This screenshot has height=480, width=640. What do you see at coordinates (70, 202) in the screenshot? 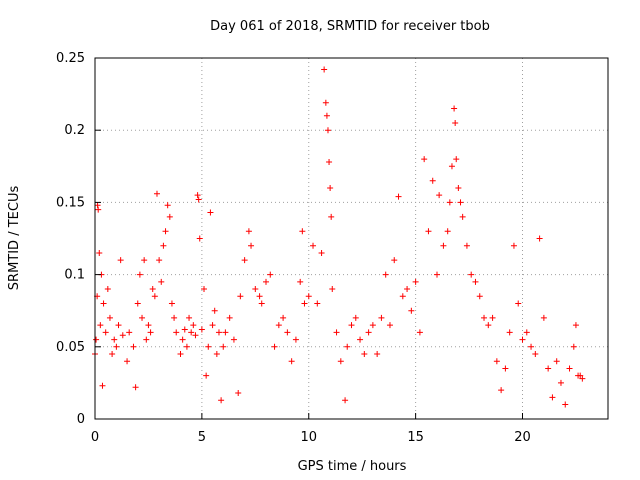
I see `y-tick-label: 0.15` at bounding box center [70, 202].